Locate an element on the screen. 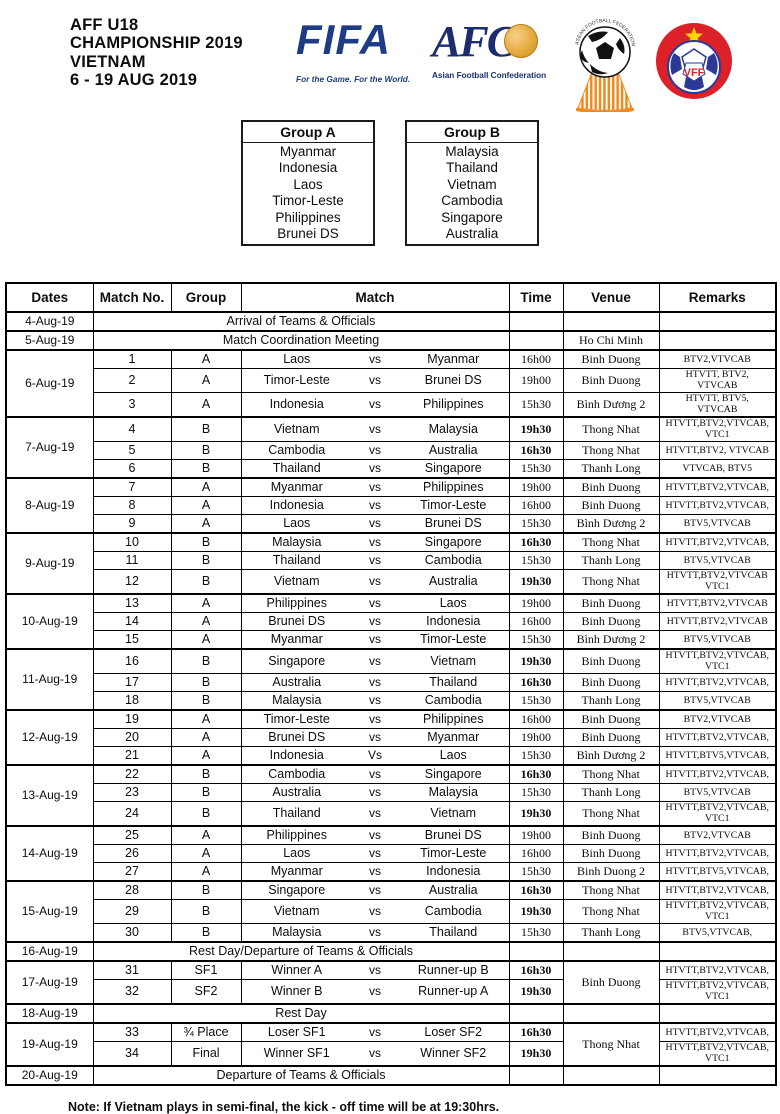 The image size is (780, 1114). time-cell: 19h00 is located at coordinates (536, 381).